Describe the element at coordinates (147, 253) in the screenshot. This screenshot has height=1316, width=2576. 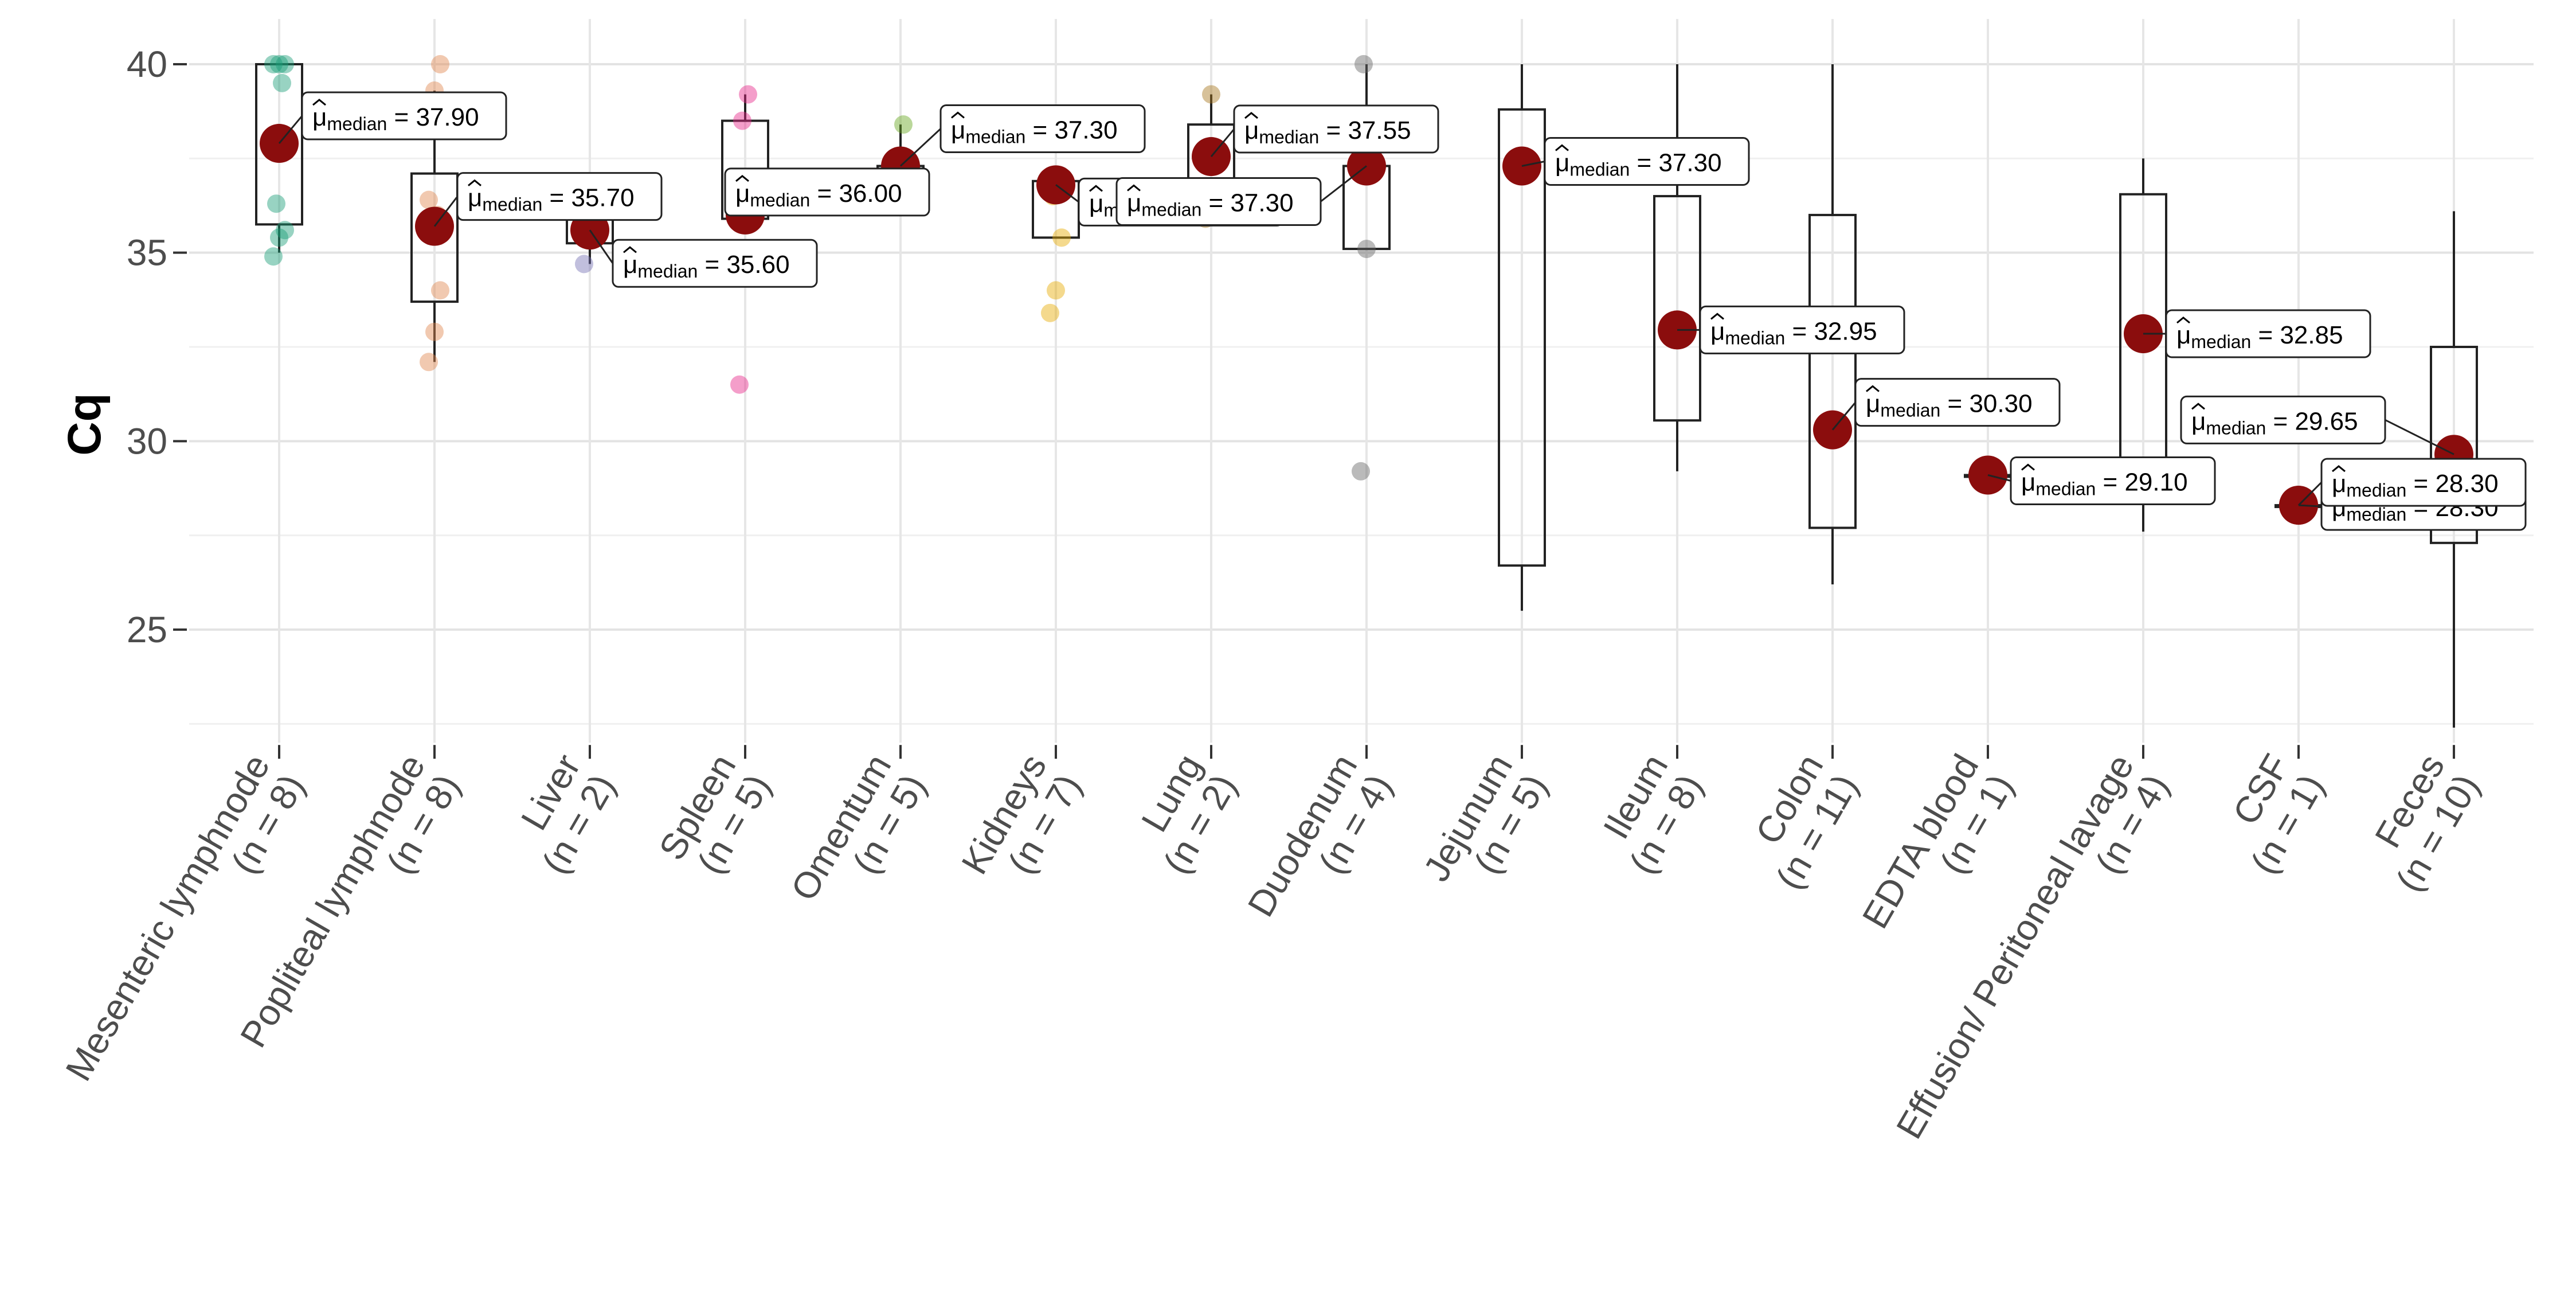
I see `y-tick-label: 35` at that location.